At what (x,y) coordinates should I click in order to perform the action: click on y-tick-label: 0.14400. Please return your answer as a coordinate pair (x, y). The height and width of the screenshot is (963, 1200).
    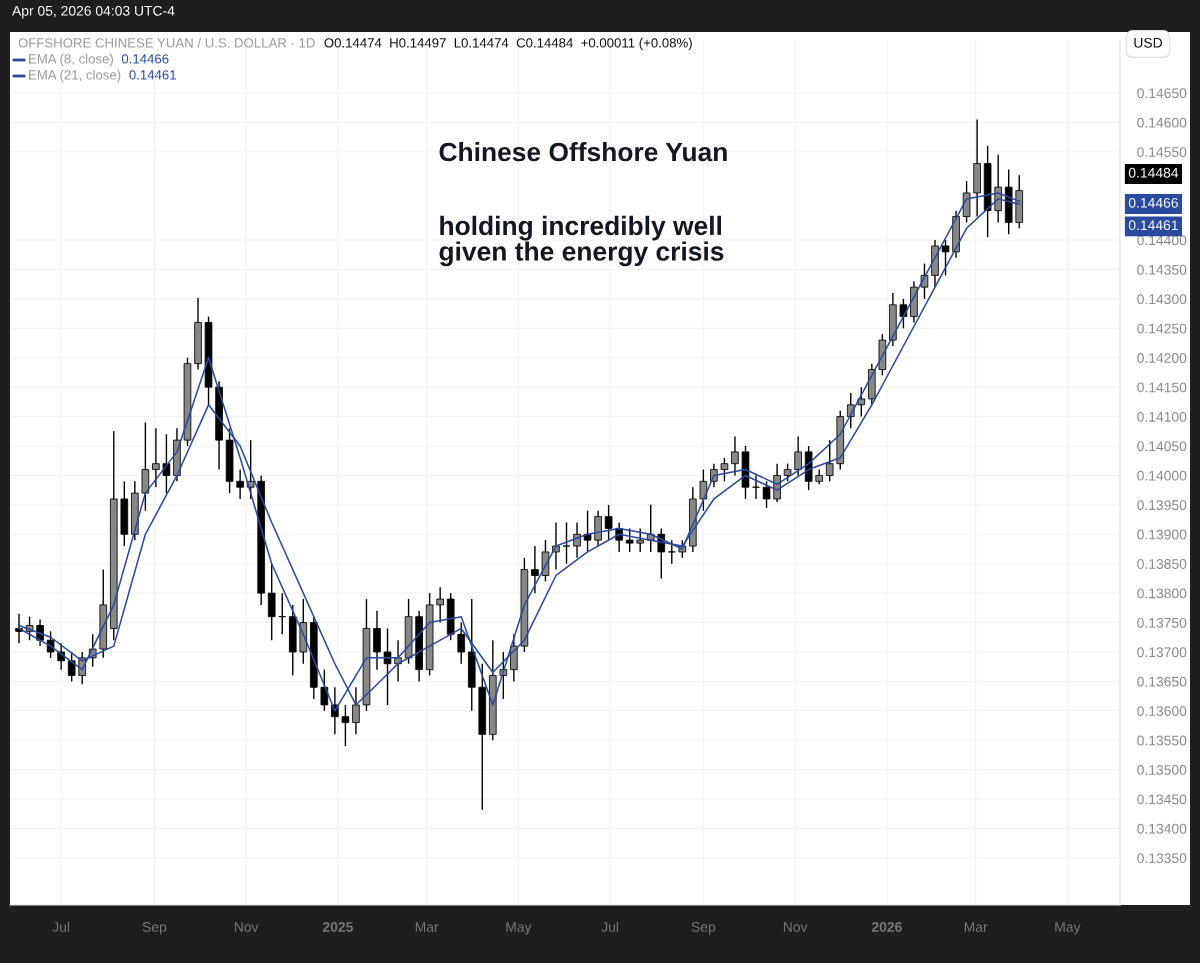
    Looking at the image, I should click on (1162, 240).